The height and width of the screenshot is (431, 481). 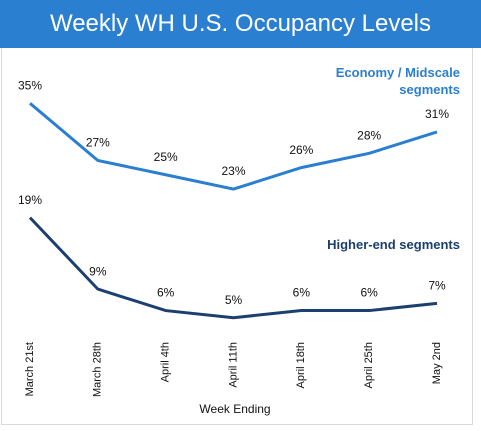 What do you see at coordinates (234, 300) in the screenshot?
I see `data-label: 5%` at bounding box center [234, 300].